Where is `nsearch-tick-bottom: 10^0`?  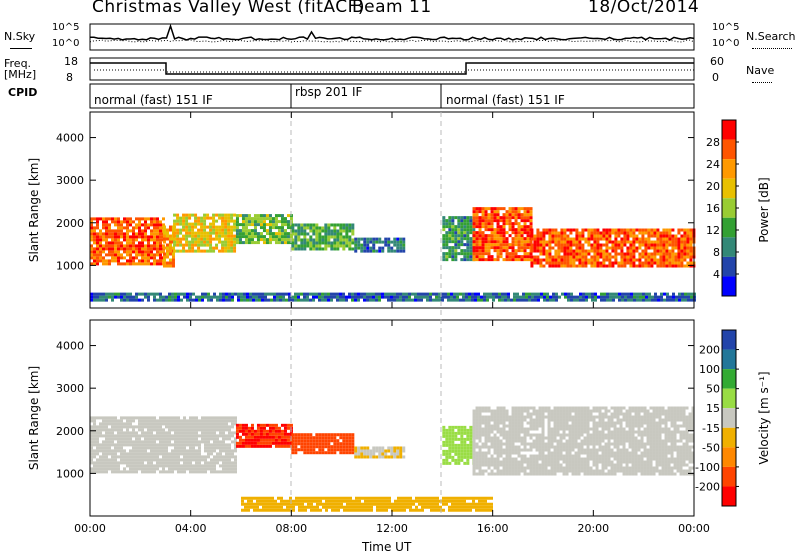
nsearch-tick-bottom: 10^0 is located at coordinates (726, 43).